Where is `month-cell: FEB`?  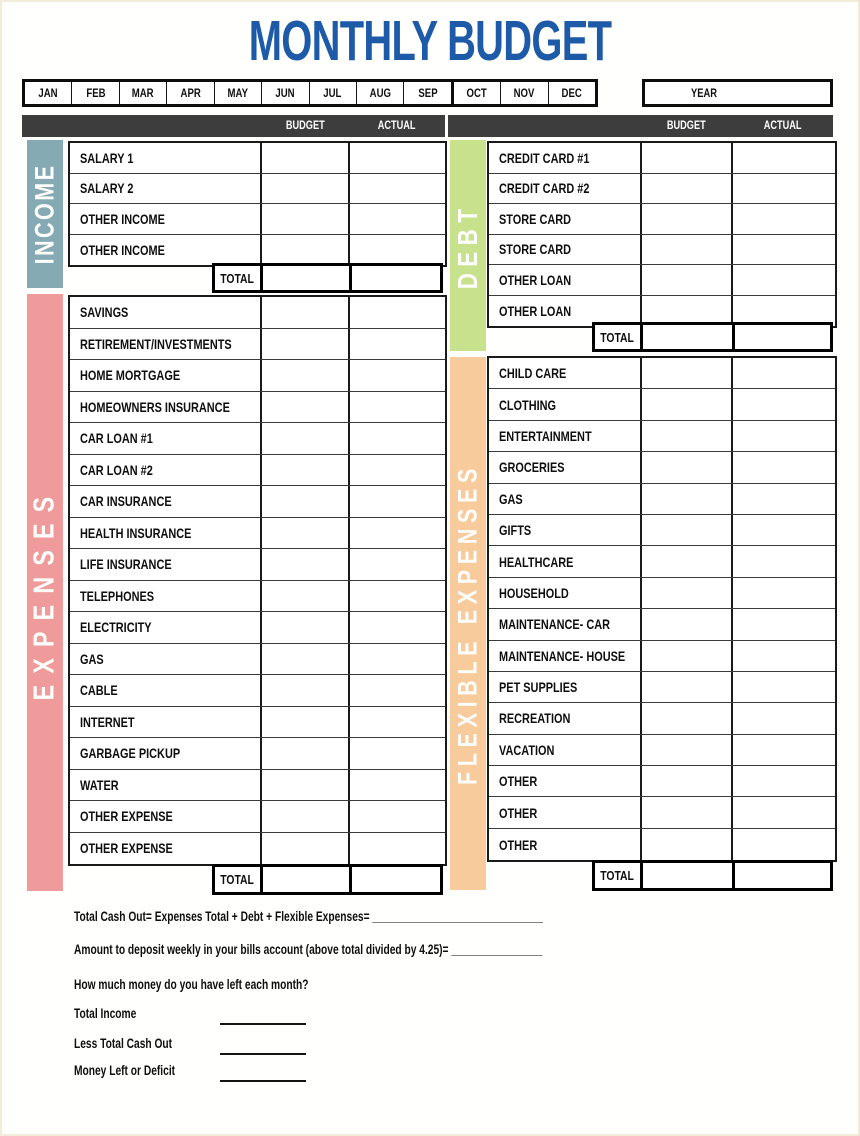 month-cell: FEB is located at coordinates (96, 93).